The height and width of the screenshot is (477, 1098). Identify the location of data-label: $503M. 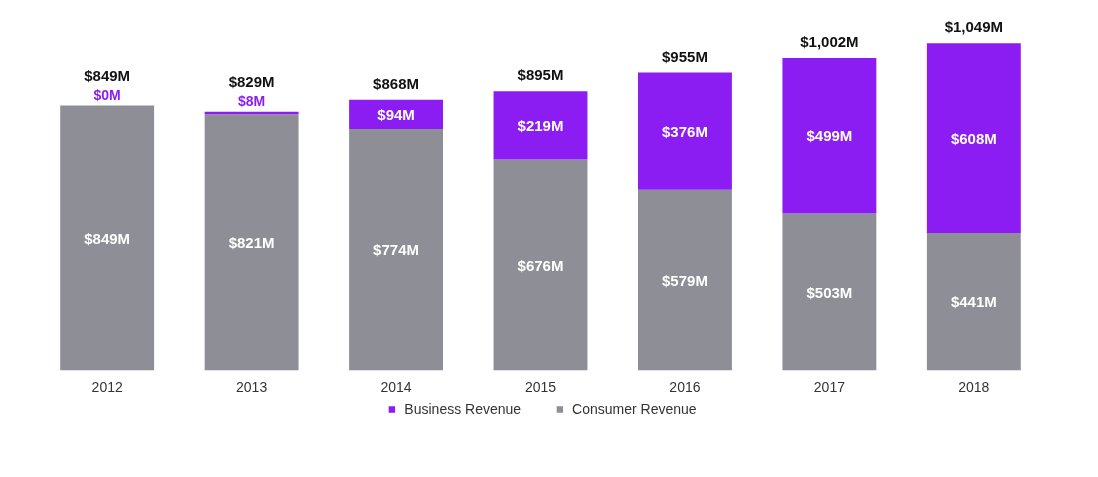
(829, 292).